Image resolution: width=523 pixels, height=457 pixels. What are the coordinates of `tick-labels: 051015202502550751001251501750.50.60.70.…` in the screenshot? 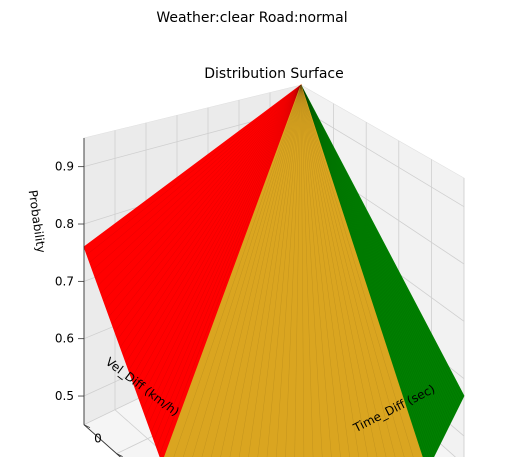 It's located at (89, 308).